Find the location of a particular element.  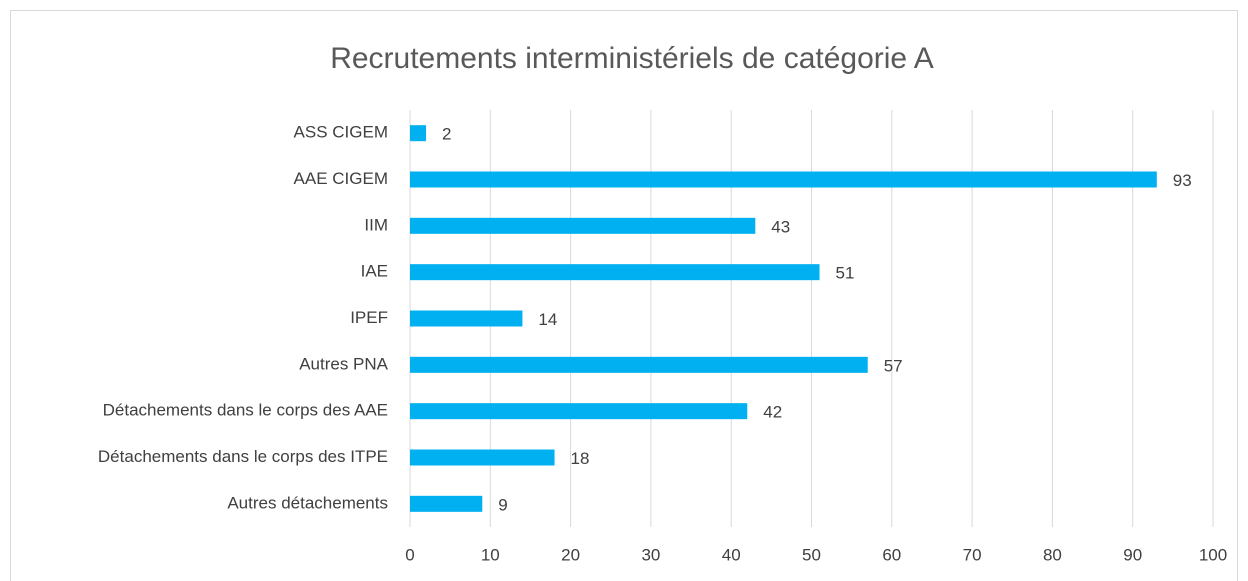

data-label: 18 is located at coordinates (580, 458).